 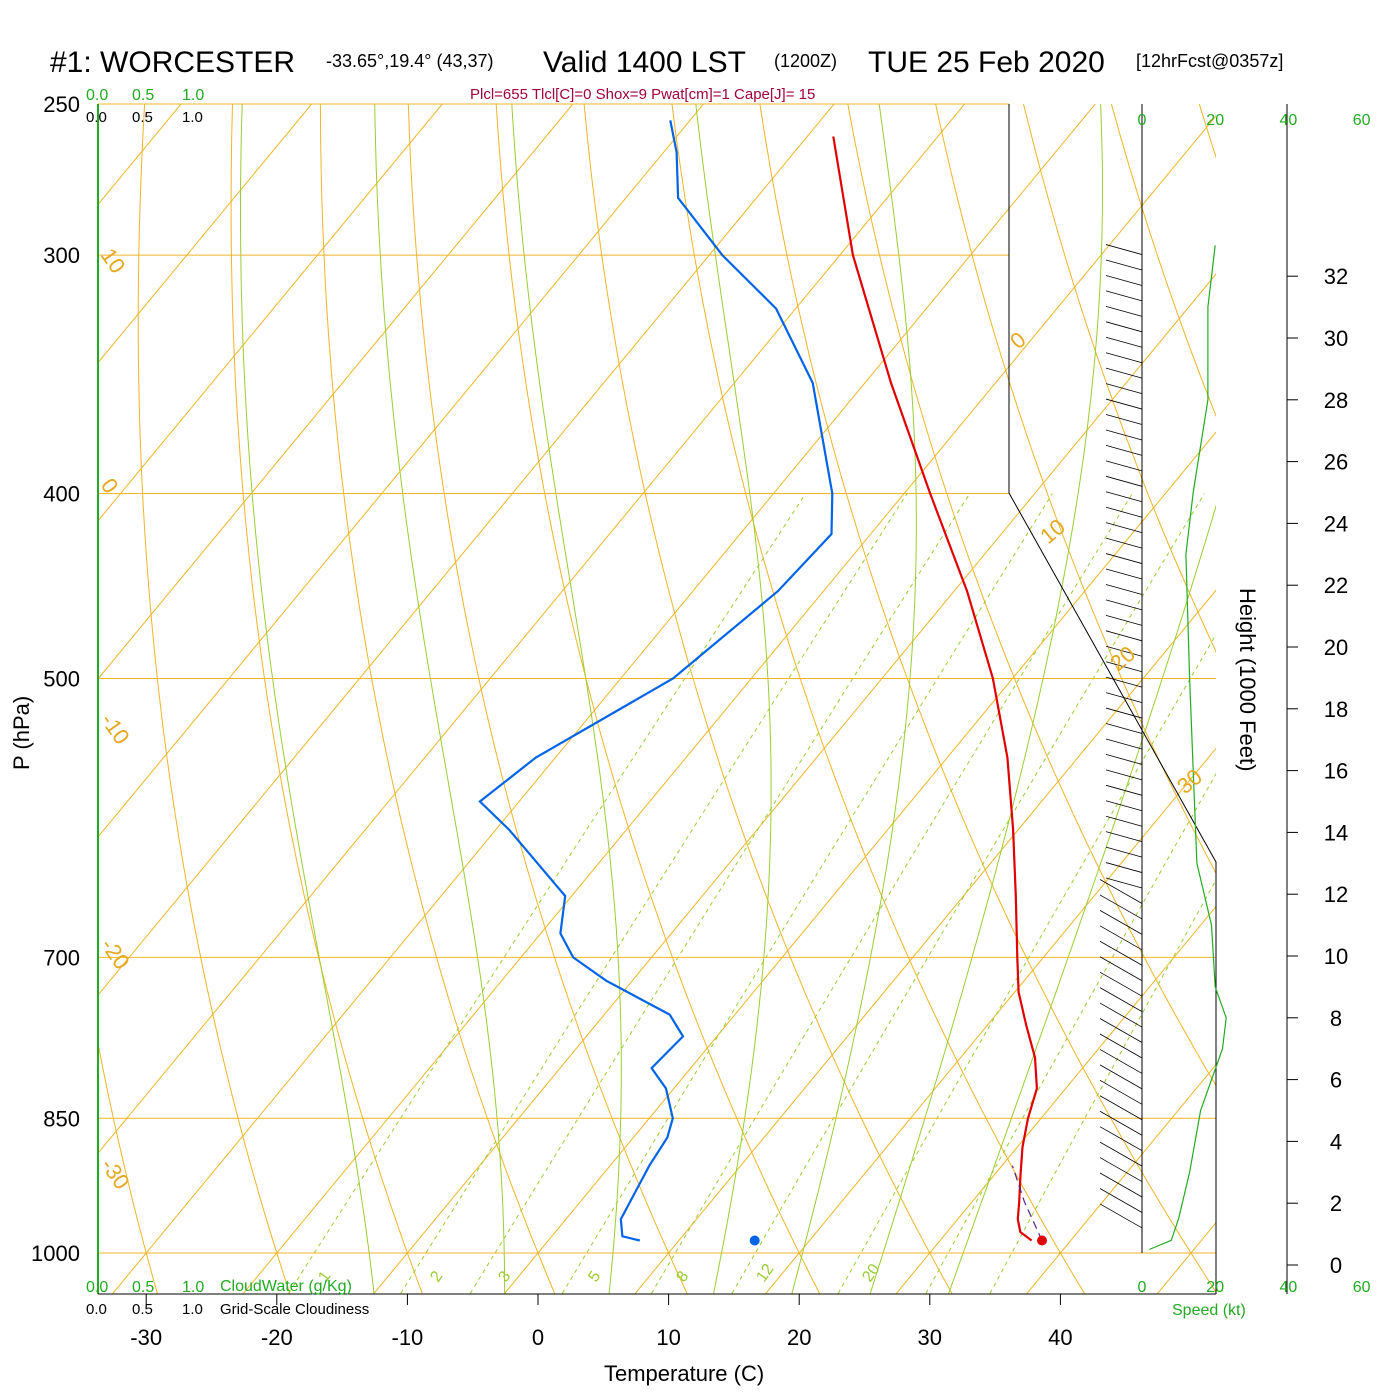 I want to click on surface-temperature-dot, so click(x=1042, y=1240).